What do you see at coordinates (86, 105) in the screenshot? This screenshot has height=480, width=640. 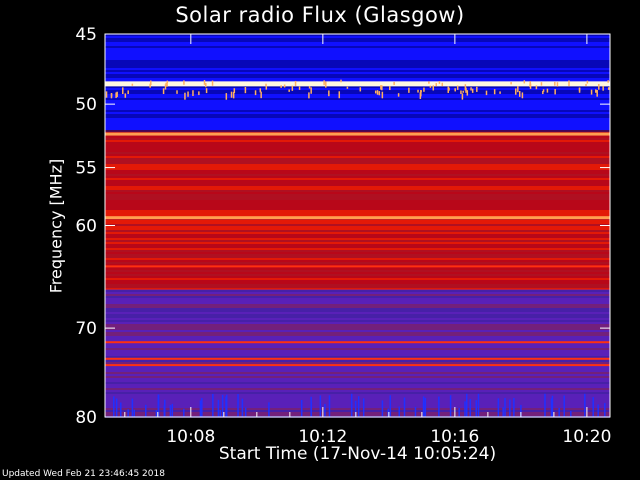 I see `y-tick-label: 50` at bounding box center [86, 105].